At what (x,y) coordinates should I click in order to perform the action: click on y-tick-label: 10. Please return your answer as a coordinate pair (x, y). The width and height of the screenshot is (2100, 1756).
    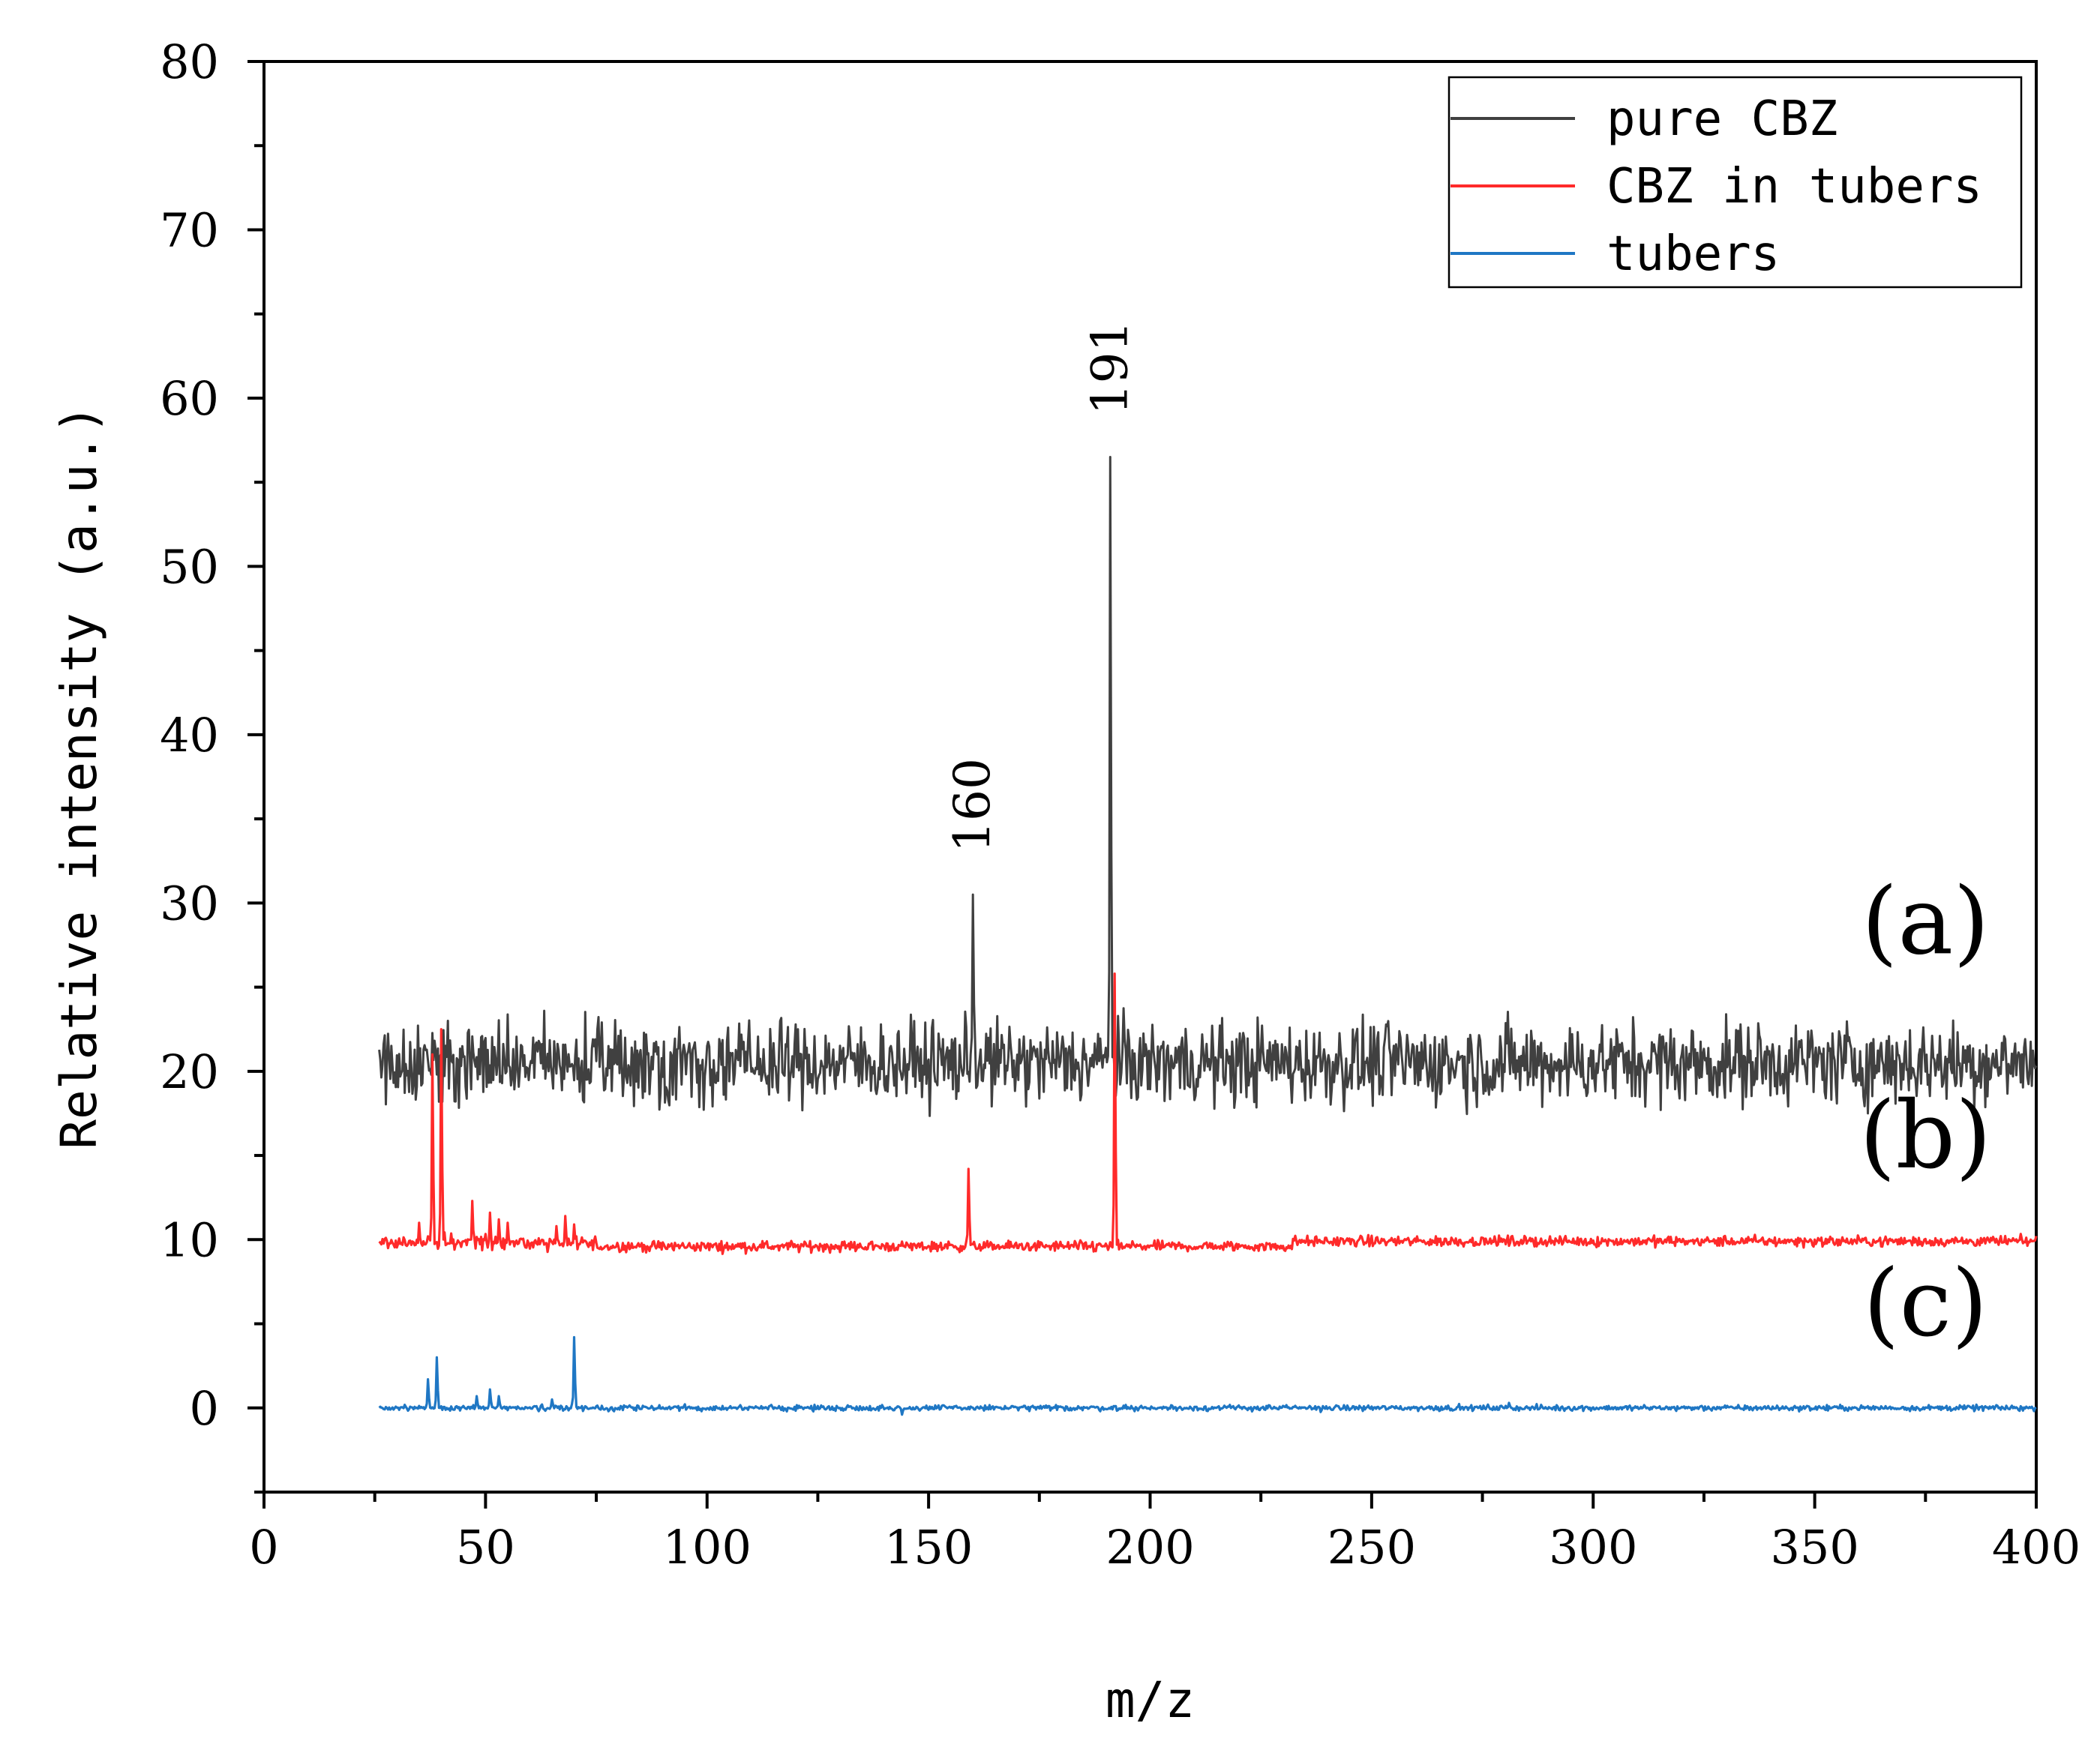
    Looking at the image, I should click on (189, 1239).